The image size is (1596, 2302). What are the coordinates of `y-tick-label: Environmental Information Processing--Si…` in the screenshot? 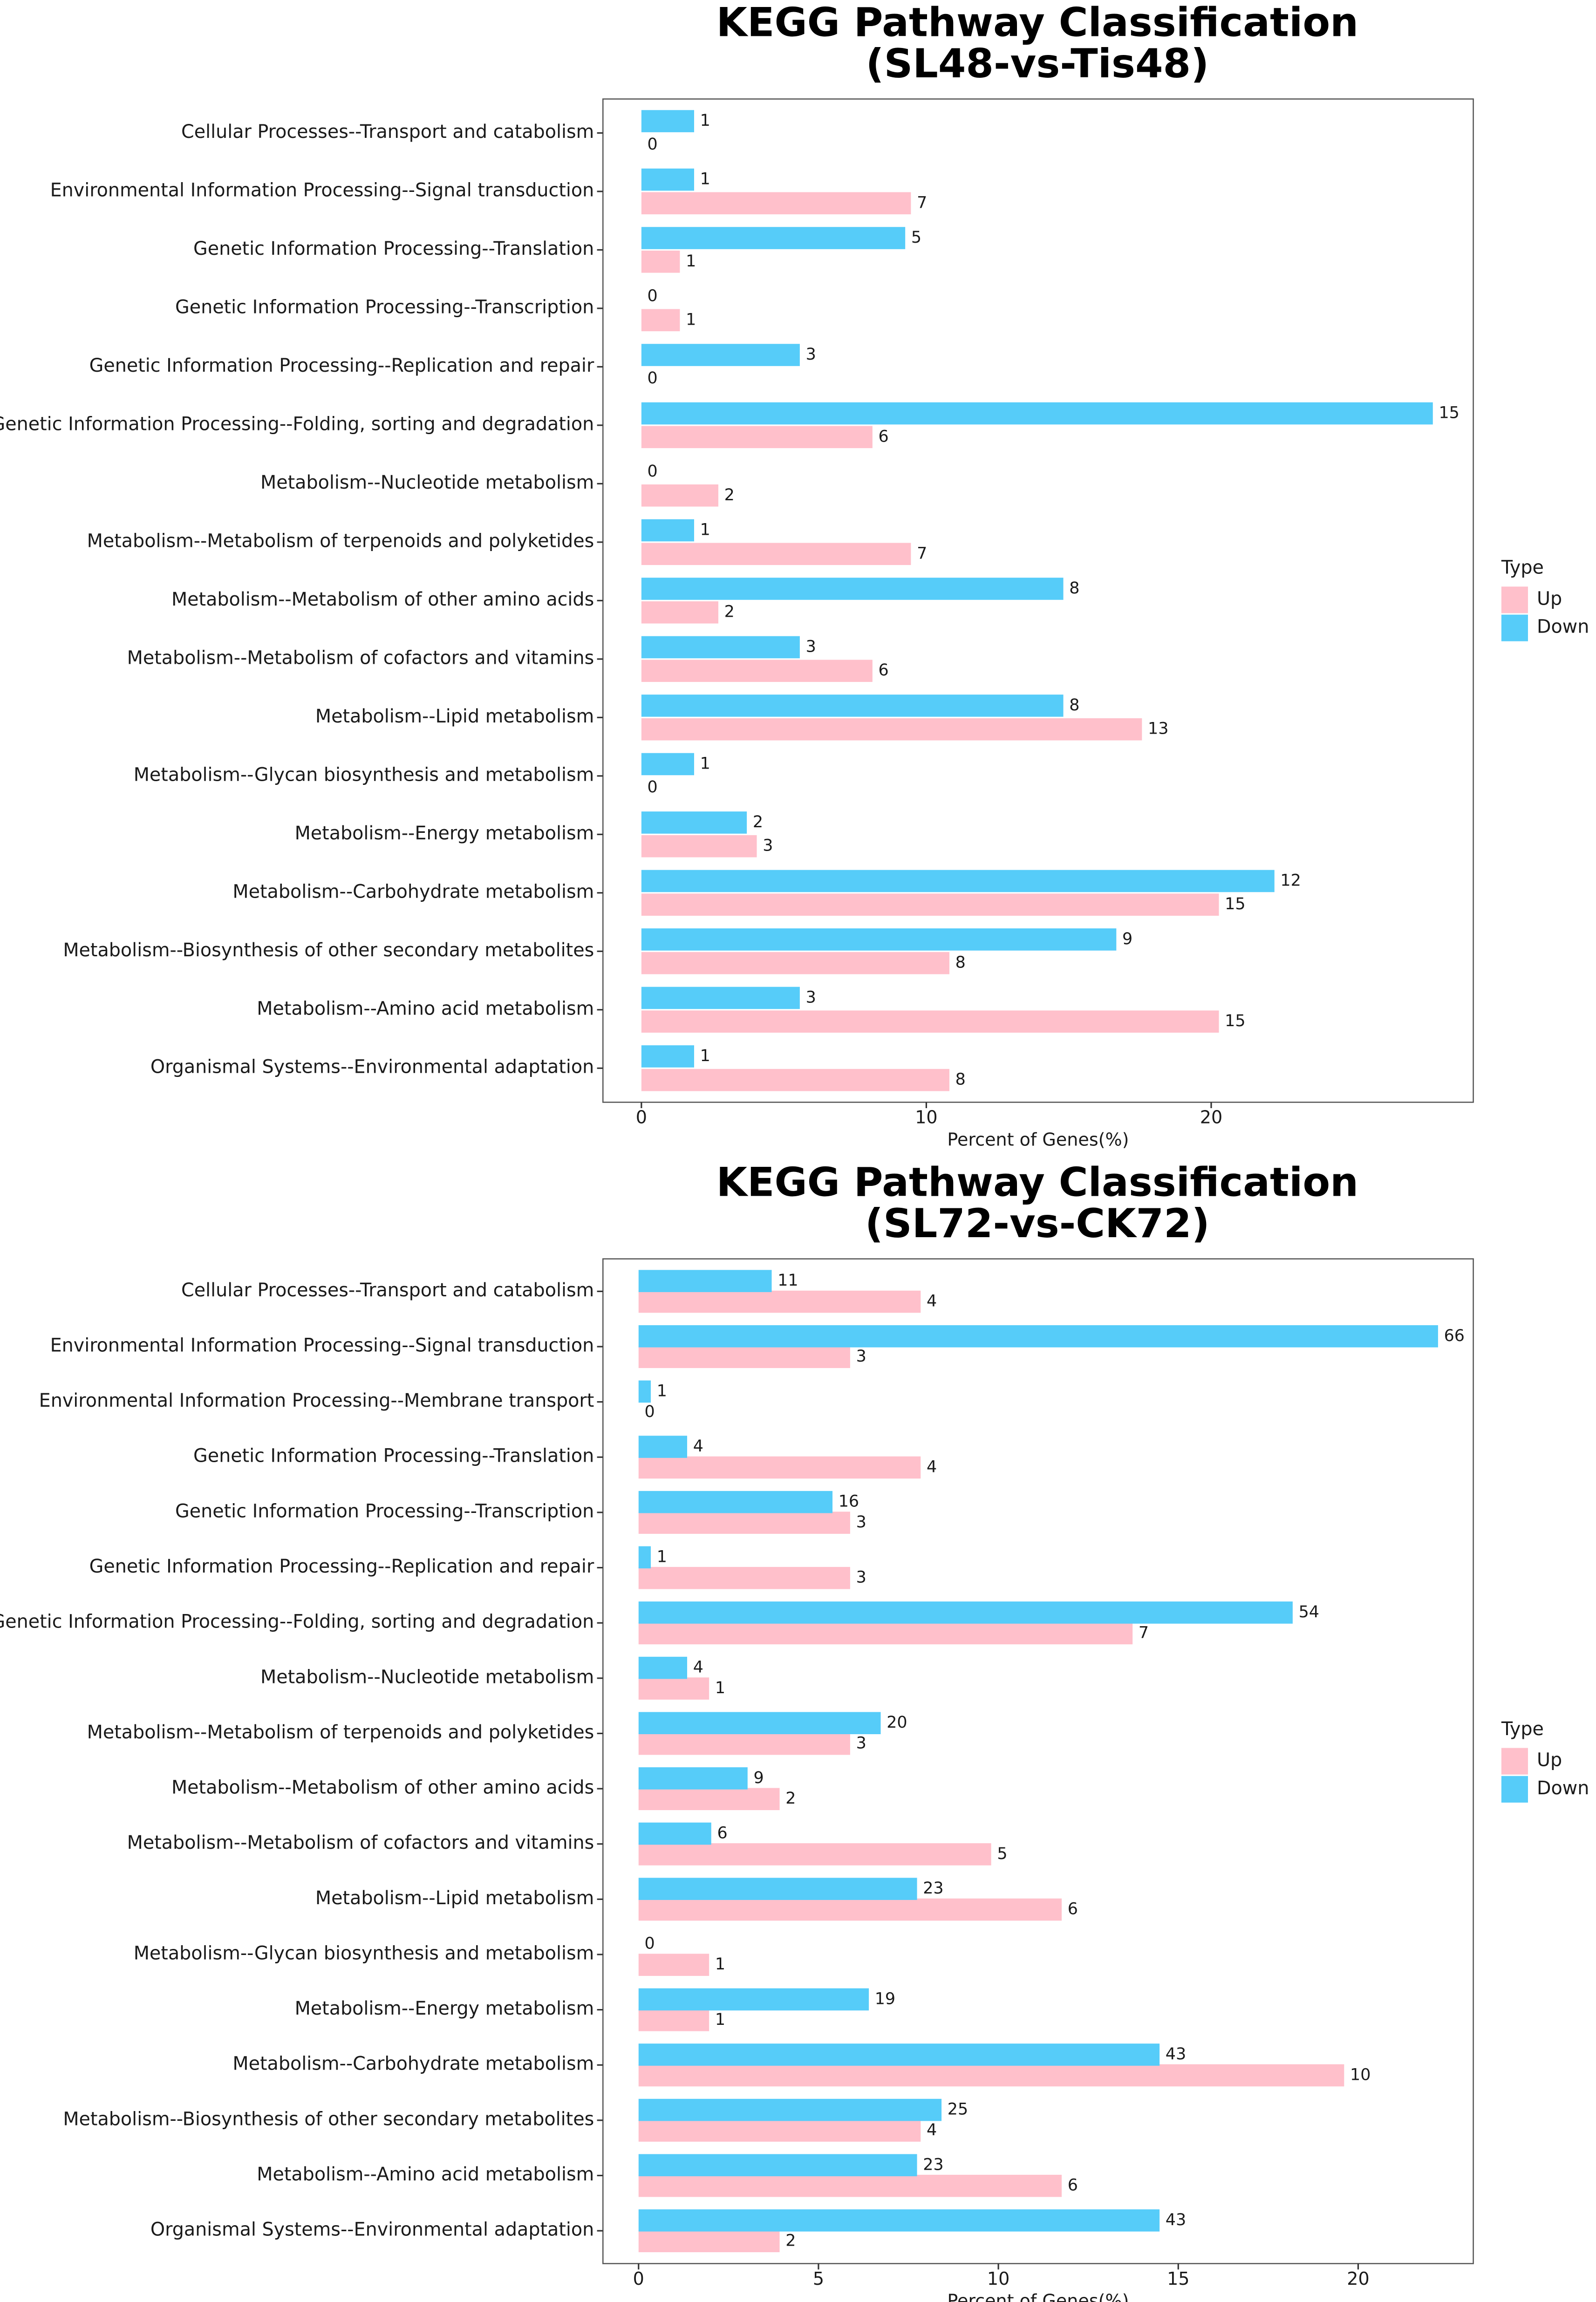 It's located at (322, 190).